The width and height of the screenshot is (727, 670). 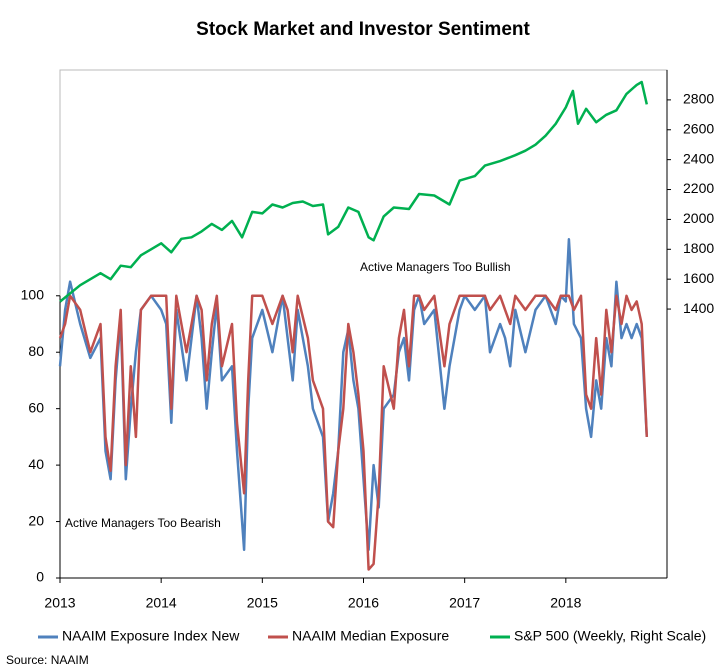 I want to click on y2-tick-label: 1600, so click(x=698, y=278).